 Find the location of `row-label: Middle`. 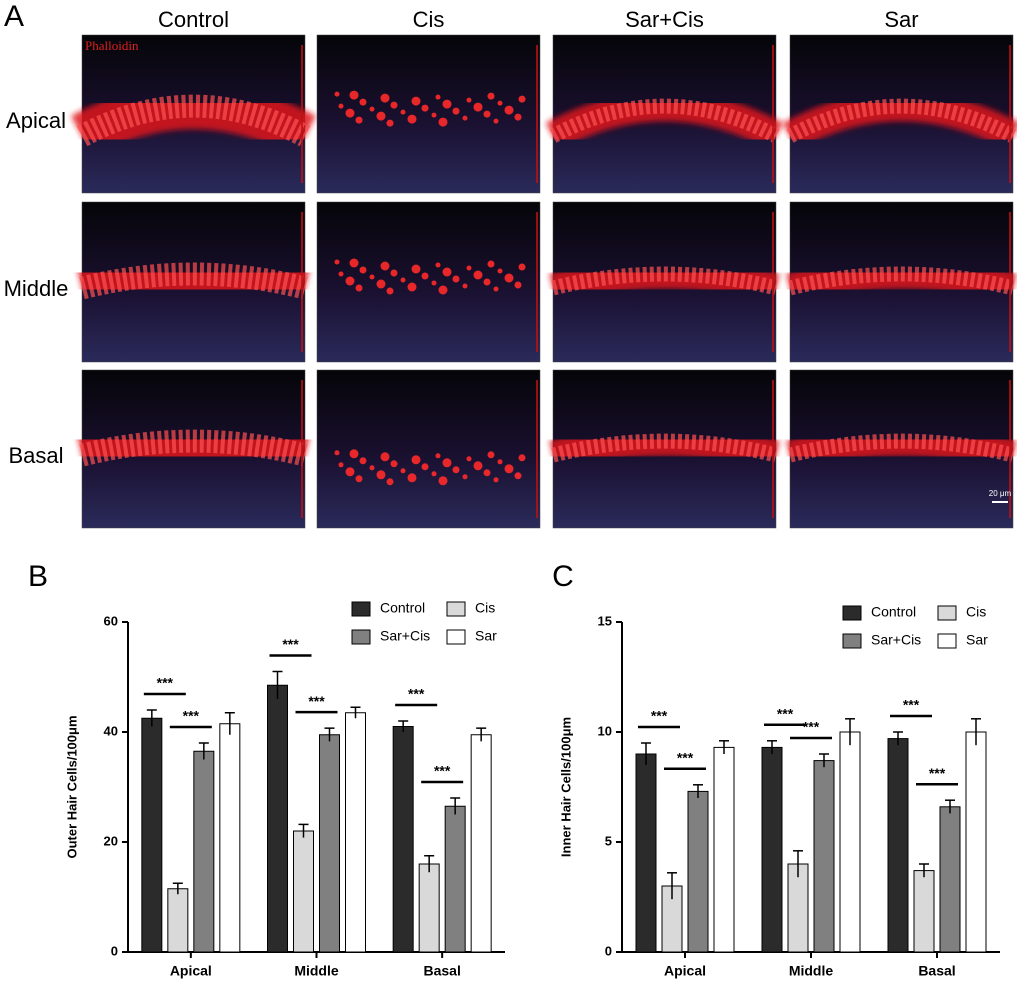

row-label: Middle is located at coordinates (36, 288).